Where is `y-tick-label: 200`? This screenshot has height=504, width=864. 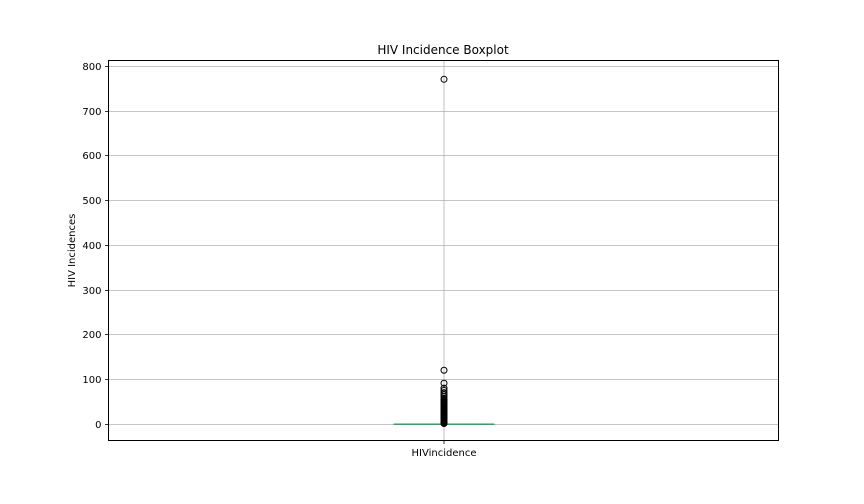 y-tick-label: 200 is located at coordinates (91, 335).